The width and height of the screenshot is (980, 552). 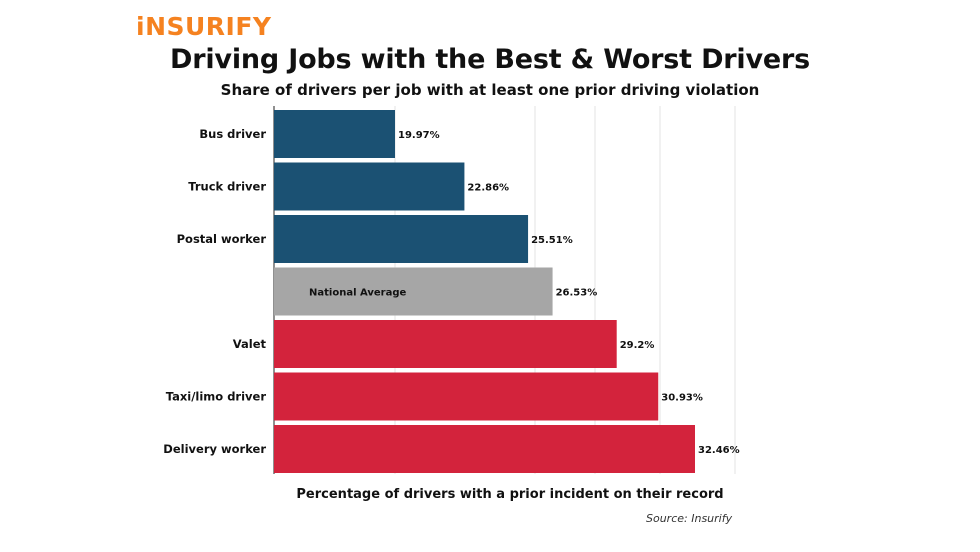 I want to click on source-note: Source: Insurify, so click(x=689, y=518).